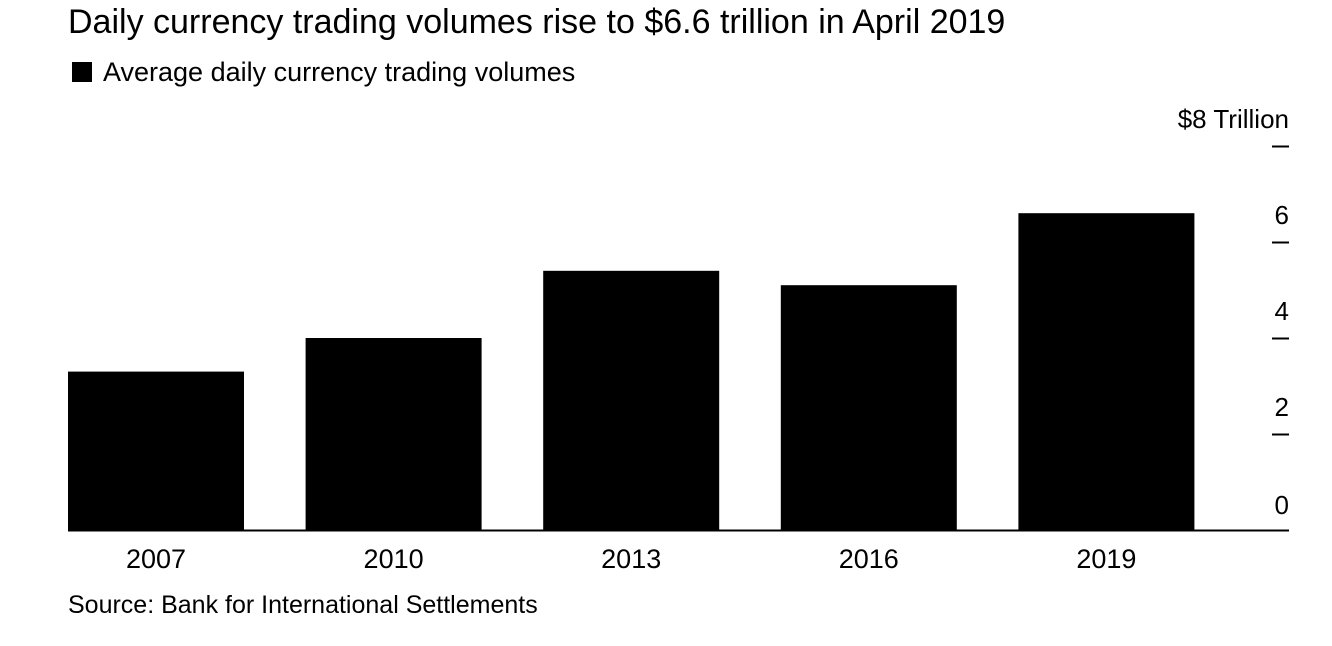  What do you see at coordinates (1282, 215) in the screenshot?
I see `y-tick-label-6: 6` at bounding box center [1282, 215].